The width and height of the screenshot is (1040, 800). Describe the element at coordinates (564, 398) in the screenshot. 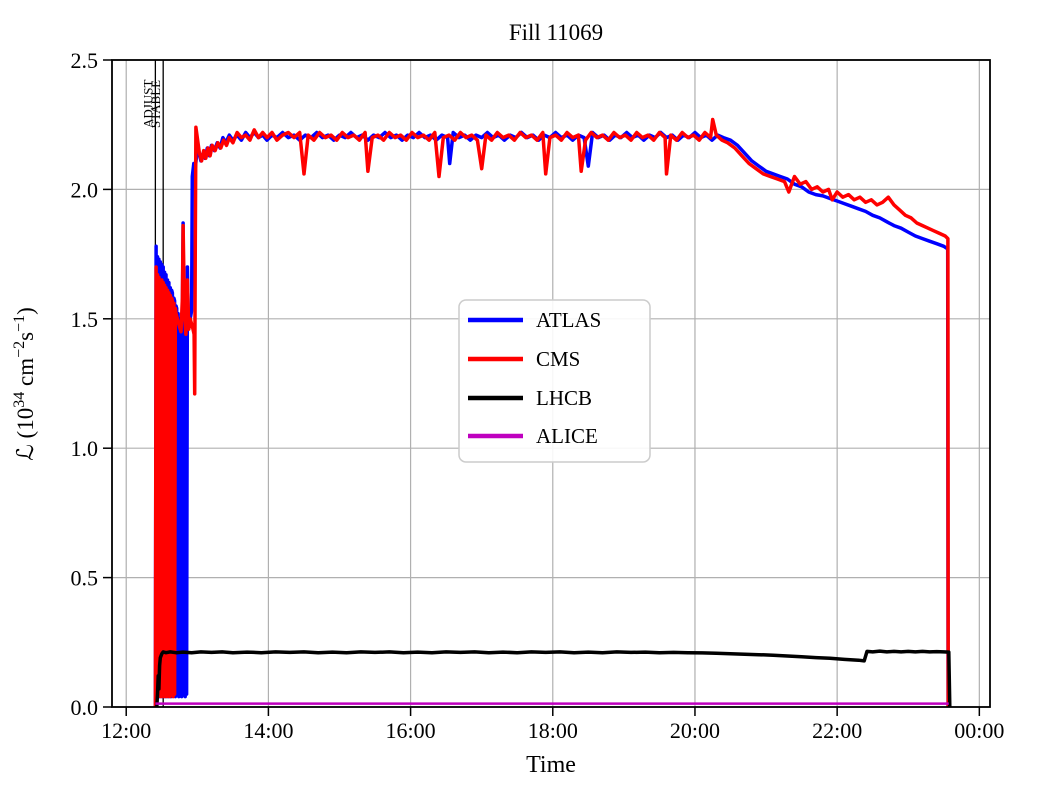

I see `legend-entry-lhcb: LHCB` at that location.